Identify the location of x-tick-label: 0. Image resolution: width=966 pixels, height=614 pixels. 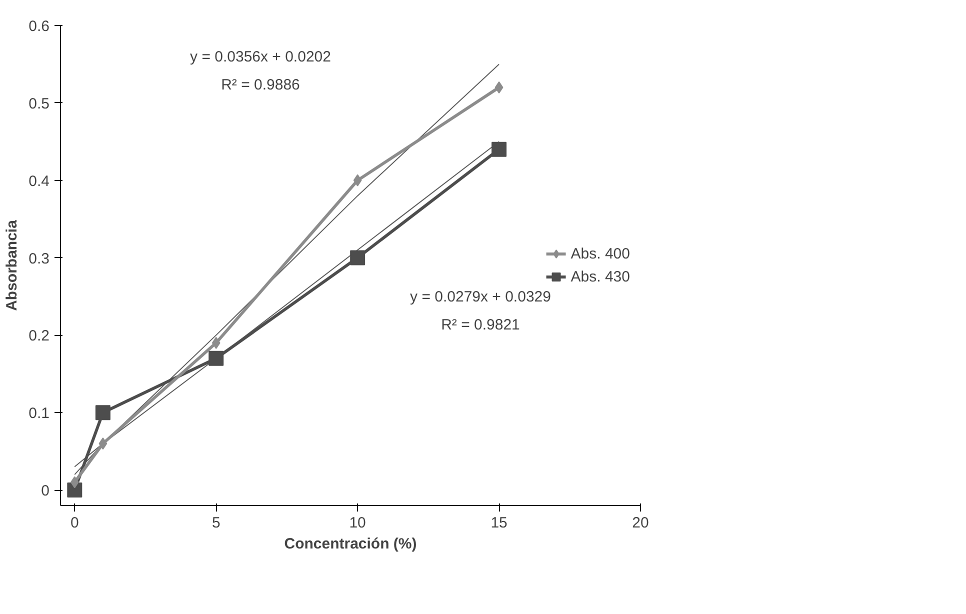
(74, 523).